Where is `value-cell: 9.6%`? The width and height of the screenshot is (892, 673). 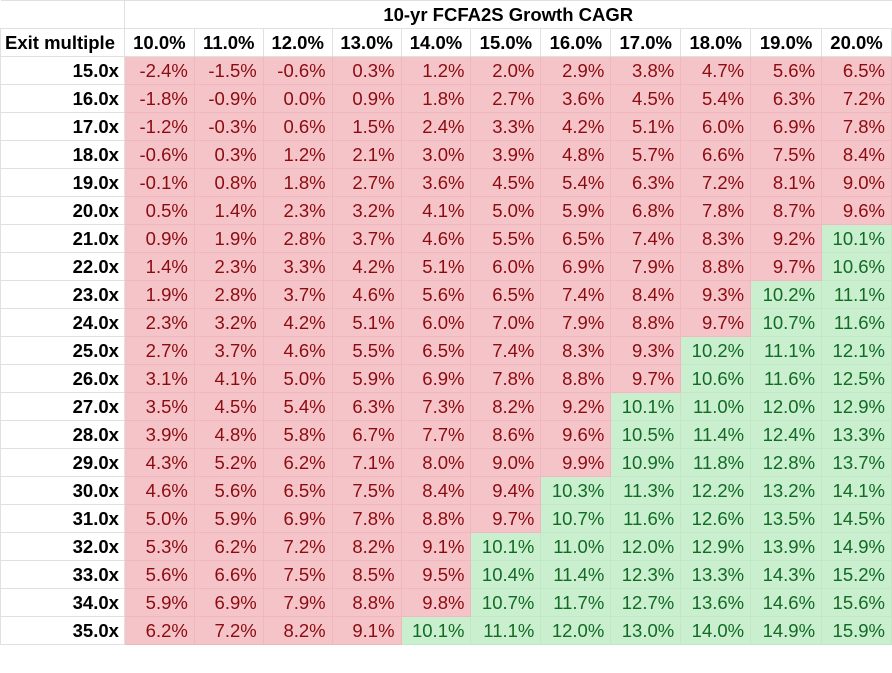
value-cell: 9.6% is located at coordinates (856, 210).